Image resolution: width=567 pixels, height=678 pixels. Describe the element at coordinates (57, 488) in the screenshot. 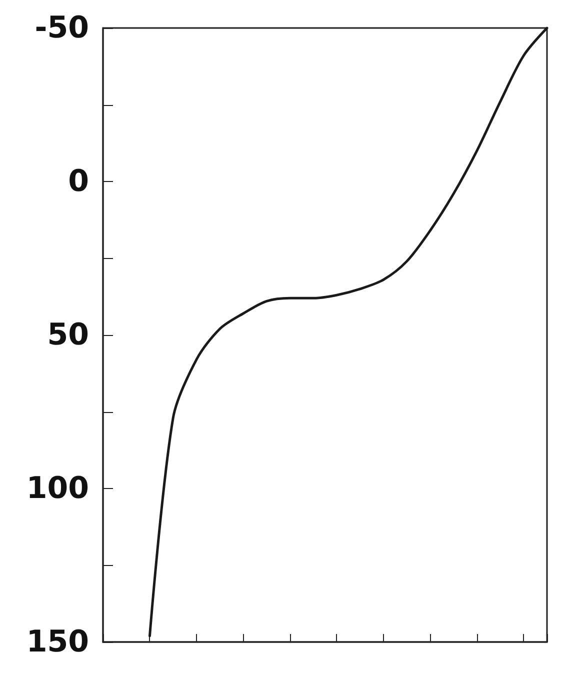

I see `y-tick-label: 100` at that location.